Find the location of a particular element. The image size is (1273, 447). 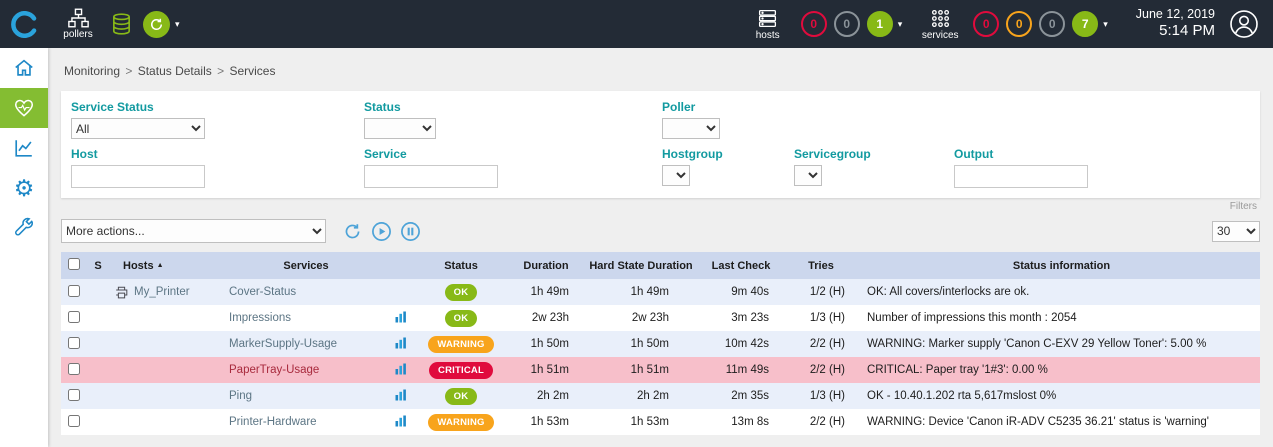

output-search-input is located at coordinates (1021, 176).